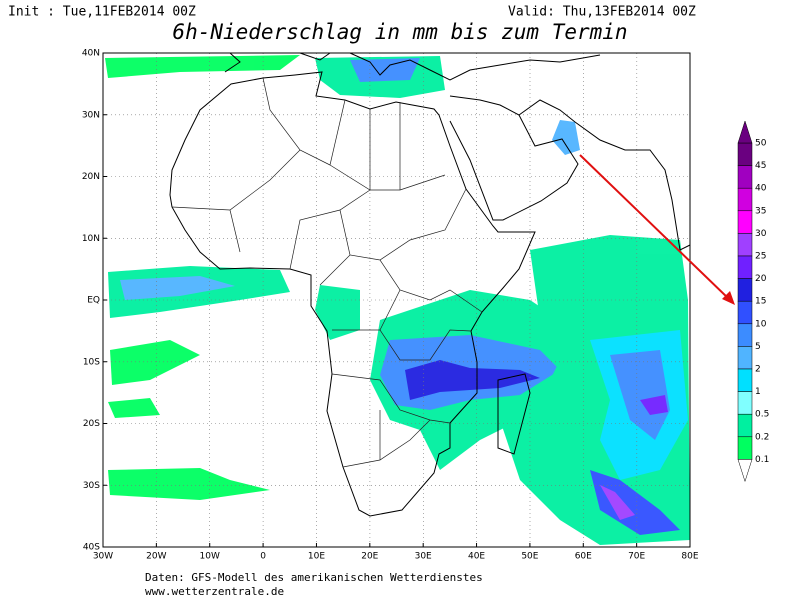 The height and width of the screenshot is (600, 800). I want to click on latitude-label: 20S, so click(91, 424).